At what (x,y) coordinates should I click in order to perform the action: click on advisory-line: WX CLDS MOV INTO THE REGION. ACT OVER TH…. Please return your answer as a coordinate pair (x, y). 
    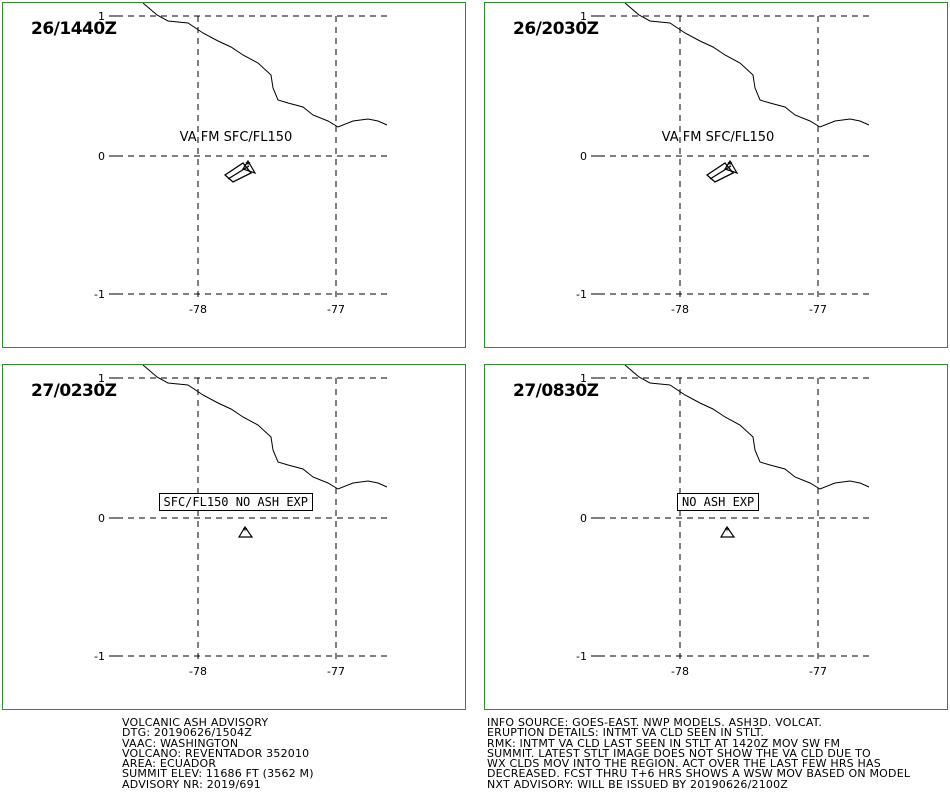
    Looking at the image, I should click on (684, 764).